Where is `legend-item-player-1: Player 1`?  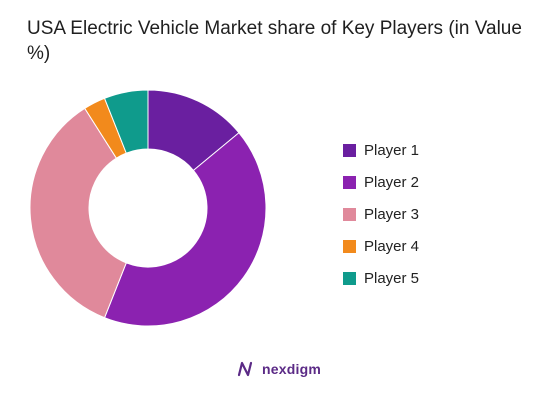 legend-item-player-1: Player 1 is located at coordinates (381, 150).